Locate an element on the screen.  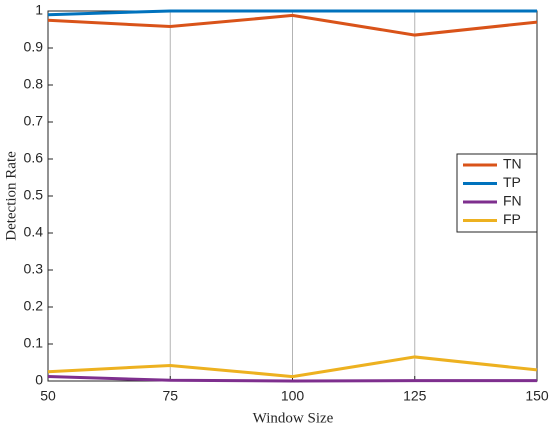
y-tick-label: 0.5 is located at coordinates (34, 195).